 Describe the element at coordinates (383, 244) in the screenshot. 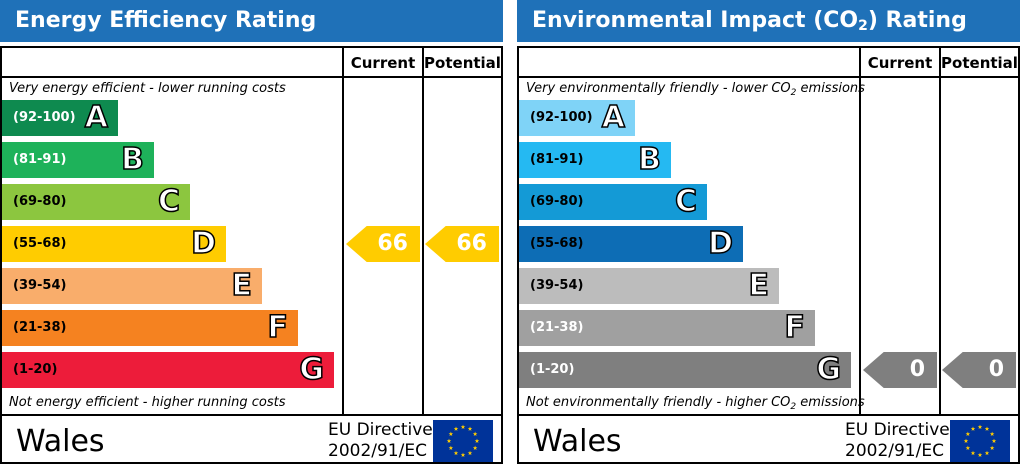

I see `current-rating-arrow: 66` at that location.